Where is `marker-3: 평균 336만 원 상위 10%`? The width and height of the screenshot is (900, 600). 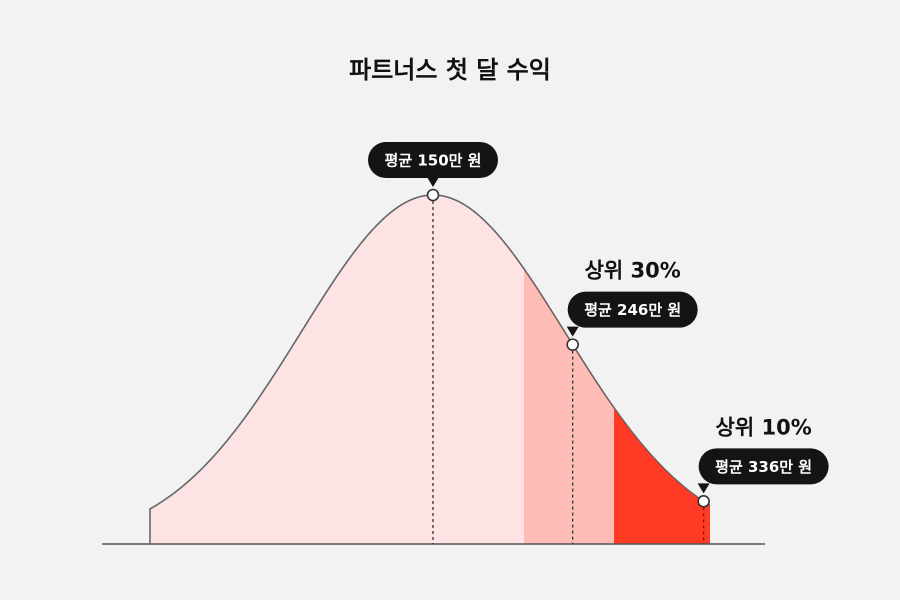
marker-3: 평균 336만 원 상위 10% is located at coordinates (763, 479).